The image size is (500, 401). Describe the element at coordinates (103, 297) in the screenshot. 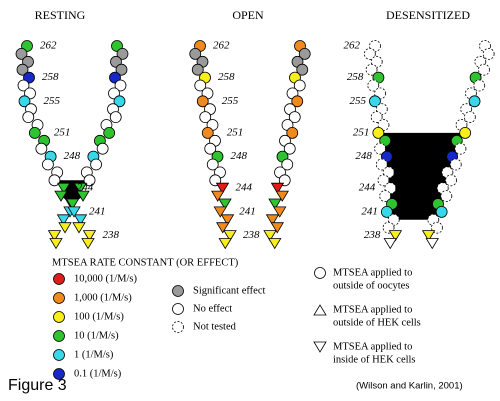

I see `legend-label: 1,000 (1/M/s)` at that location.